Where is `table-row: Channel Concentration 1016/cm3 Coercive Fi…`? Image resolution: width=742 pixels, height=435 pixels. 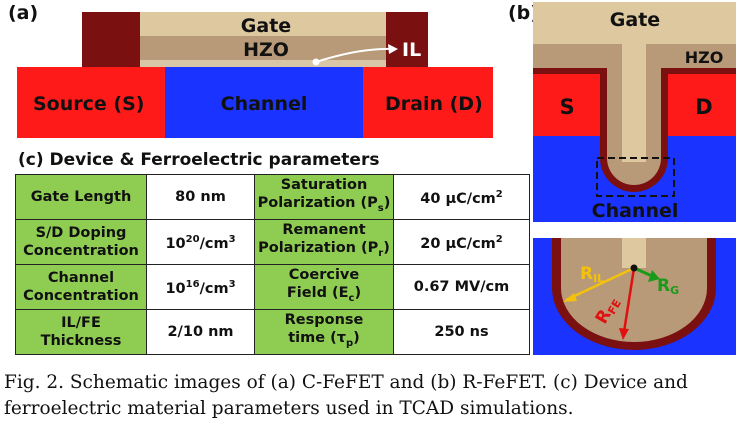 table-row: Channel Concentration 1016/cm3 Coercive Fi… is located at coordinates (272, 287).